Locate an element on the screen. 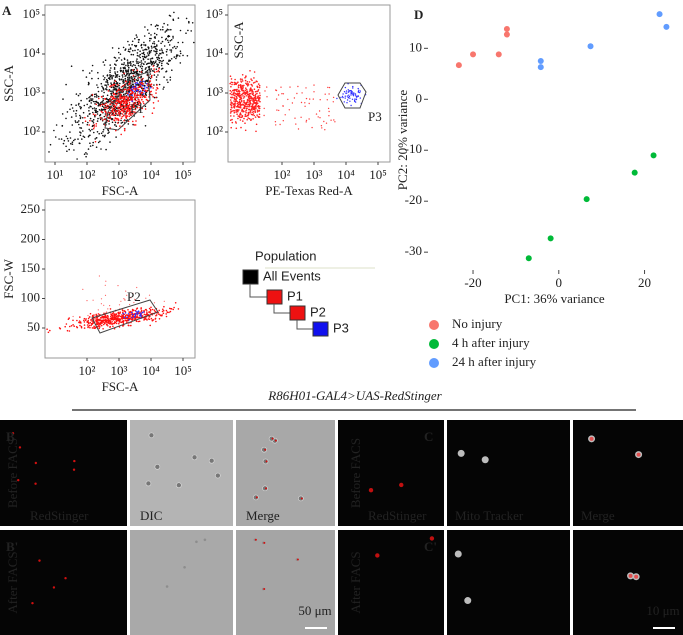 The width and height of the screenshot is (683, 635). micrograph is located at coordinates (285, 473).